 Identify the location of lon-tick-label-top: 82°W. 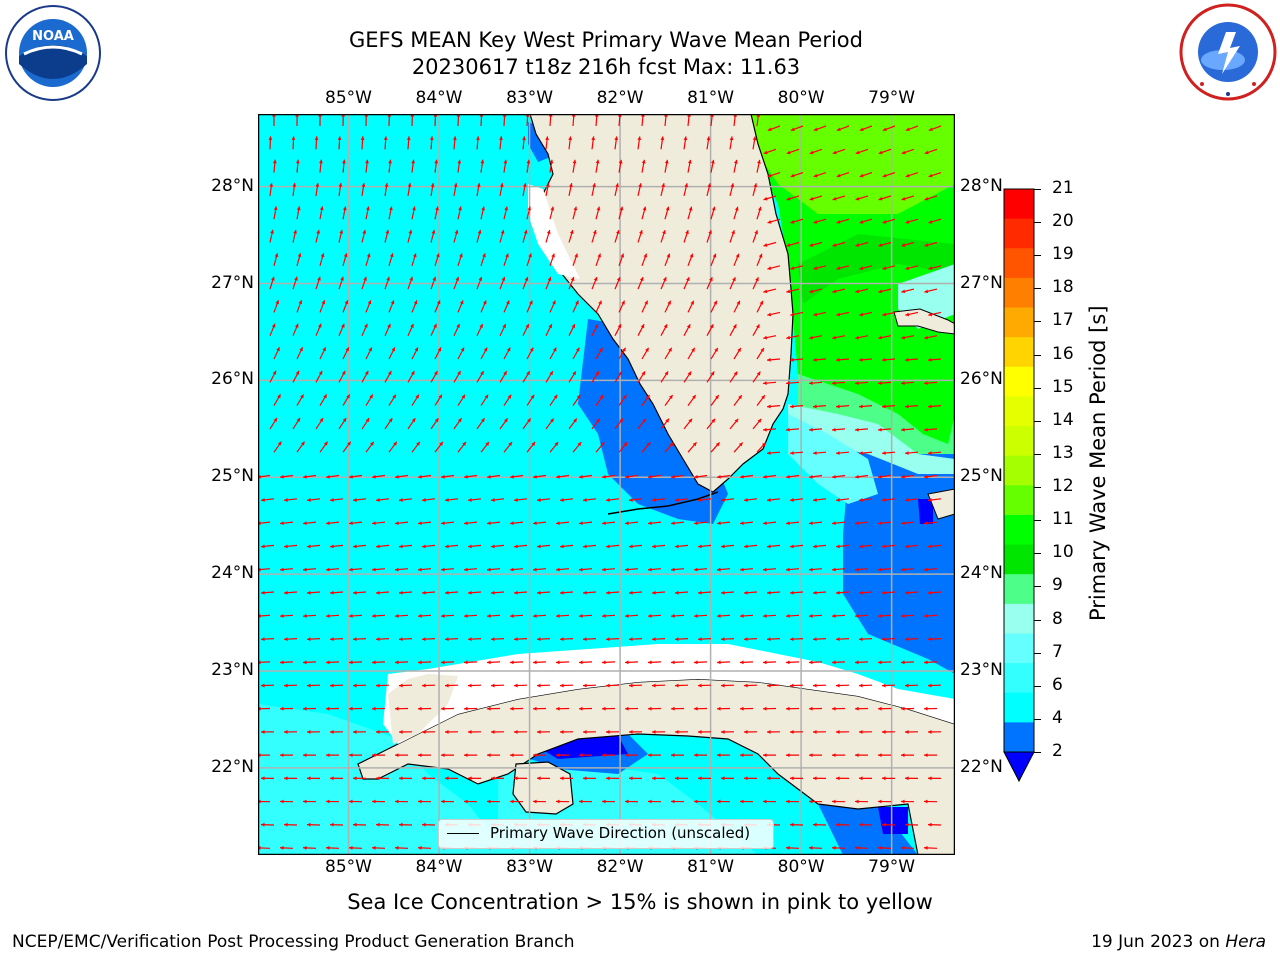
(620, 98).